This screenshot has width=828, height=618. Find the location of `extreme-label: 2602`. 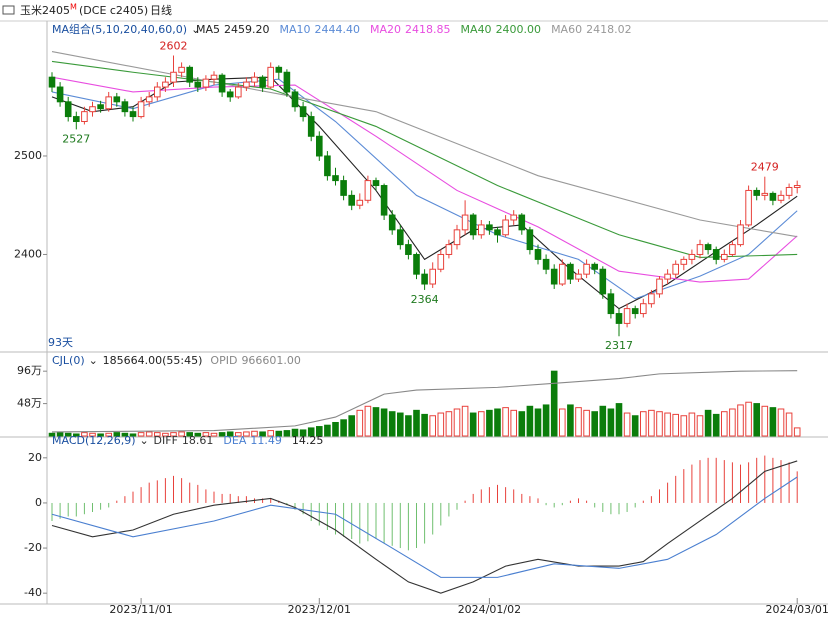

extreme-label: 2602 is located at coordinates (174, 46).